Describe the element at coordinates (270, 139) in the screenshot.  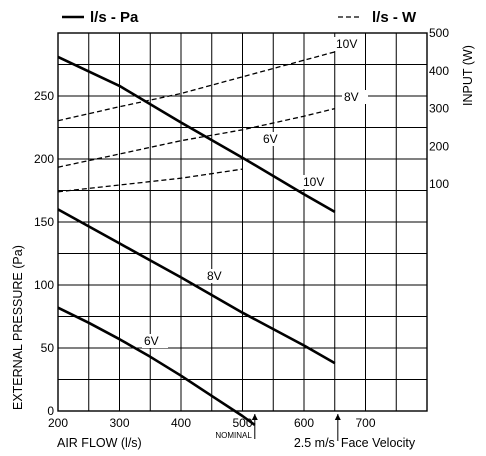
I see `series-label-6v-power: 6V` at that location.